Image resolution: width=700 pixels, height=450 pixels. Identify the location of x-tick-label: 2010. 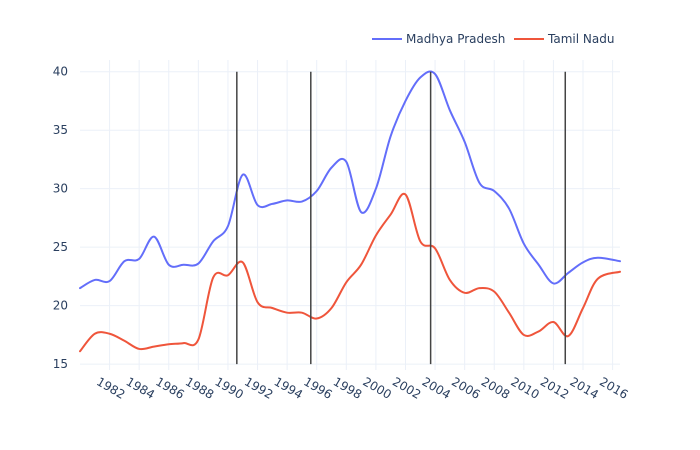
(524, 387).